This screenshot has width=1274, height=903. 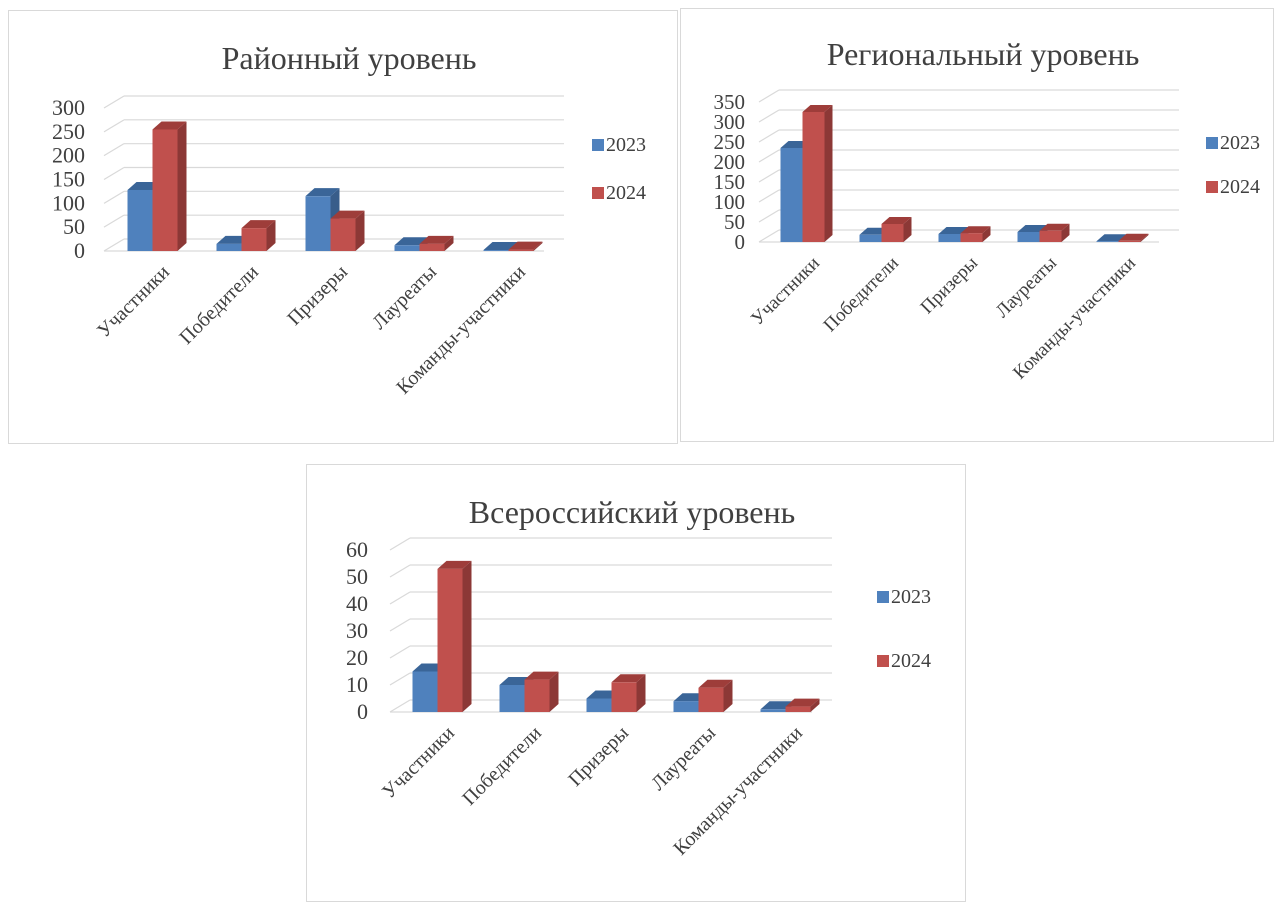 I want to click on x-tick-label: Победители, so click(x=861, y=294).